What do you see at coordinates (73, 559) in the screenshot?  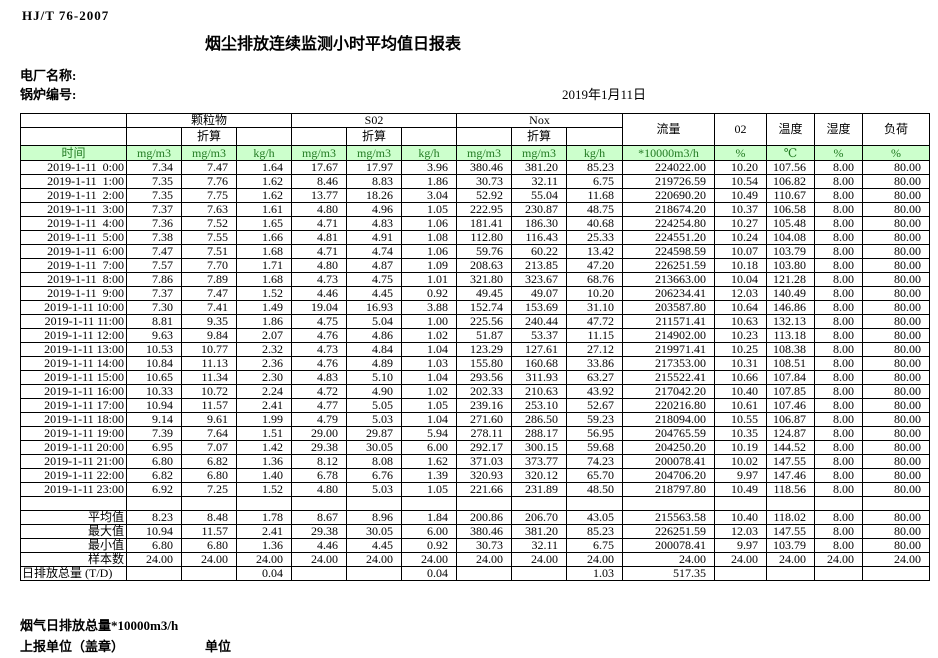 I see `row-label-cell: 样本数` at bounding box center [73, 559].